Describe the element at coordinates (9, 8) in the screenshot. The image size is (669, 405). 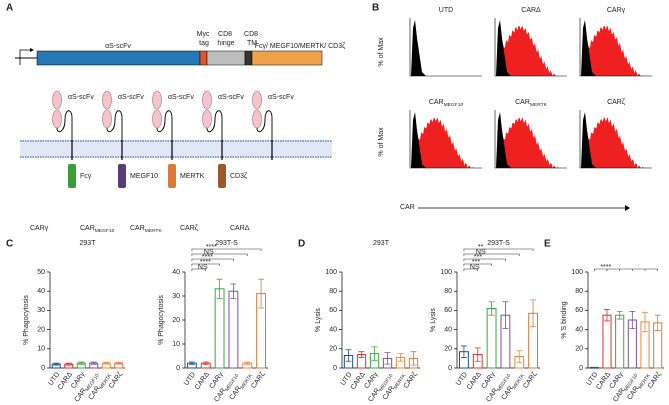
I see `panel-label: A` at that location.